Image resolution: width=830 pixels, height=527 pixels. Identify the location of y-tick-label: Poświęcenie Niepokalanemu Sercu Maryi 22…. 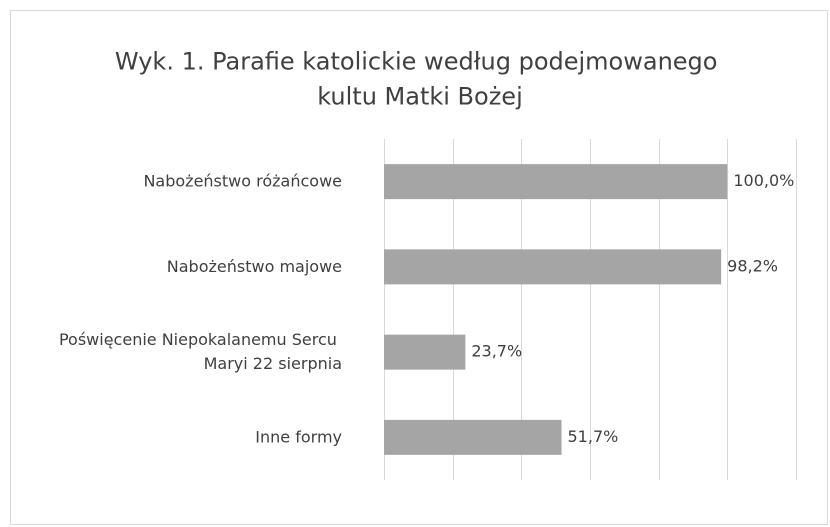
(200, 351).